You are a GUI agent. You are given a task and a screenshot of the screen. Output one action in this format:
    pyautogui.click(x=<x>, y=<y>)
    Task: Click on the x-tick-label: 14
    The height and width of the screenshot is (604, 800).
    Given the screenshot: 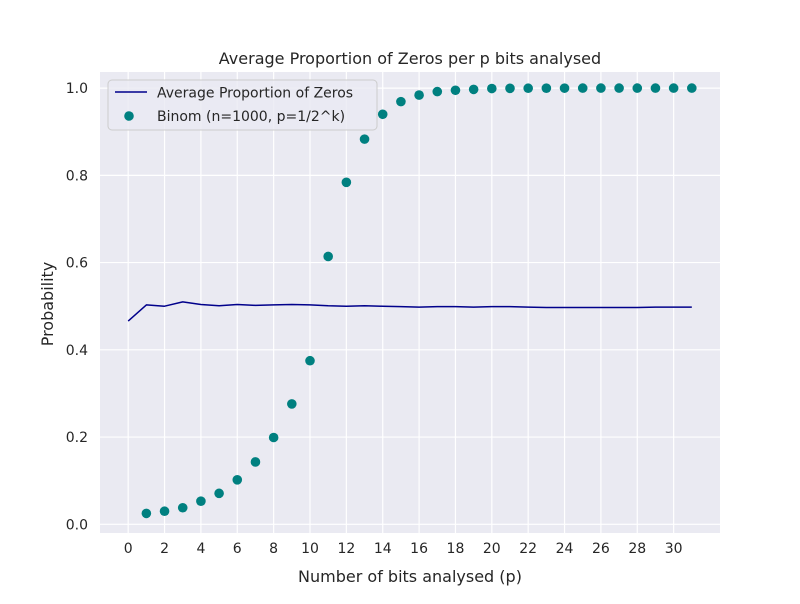 What is the action you would take?
    pyautogui.click(x=383, y=549)
    